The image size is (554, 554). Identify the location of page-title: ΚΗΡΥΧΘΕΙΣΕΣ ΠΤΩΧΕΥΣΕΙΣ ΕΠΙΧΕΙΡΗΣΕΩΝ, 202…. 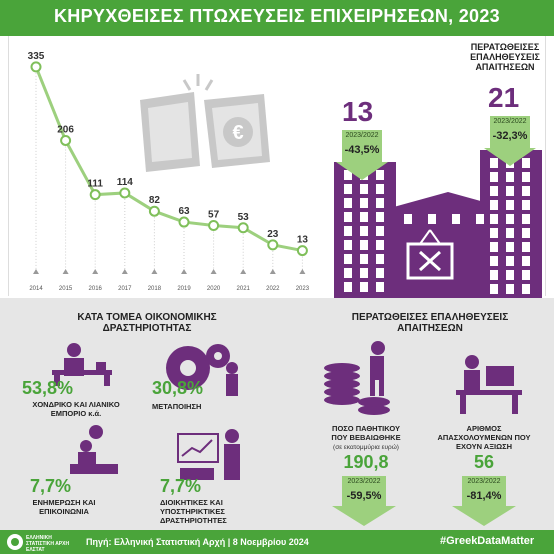
(277, 16).